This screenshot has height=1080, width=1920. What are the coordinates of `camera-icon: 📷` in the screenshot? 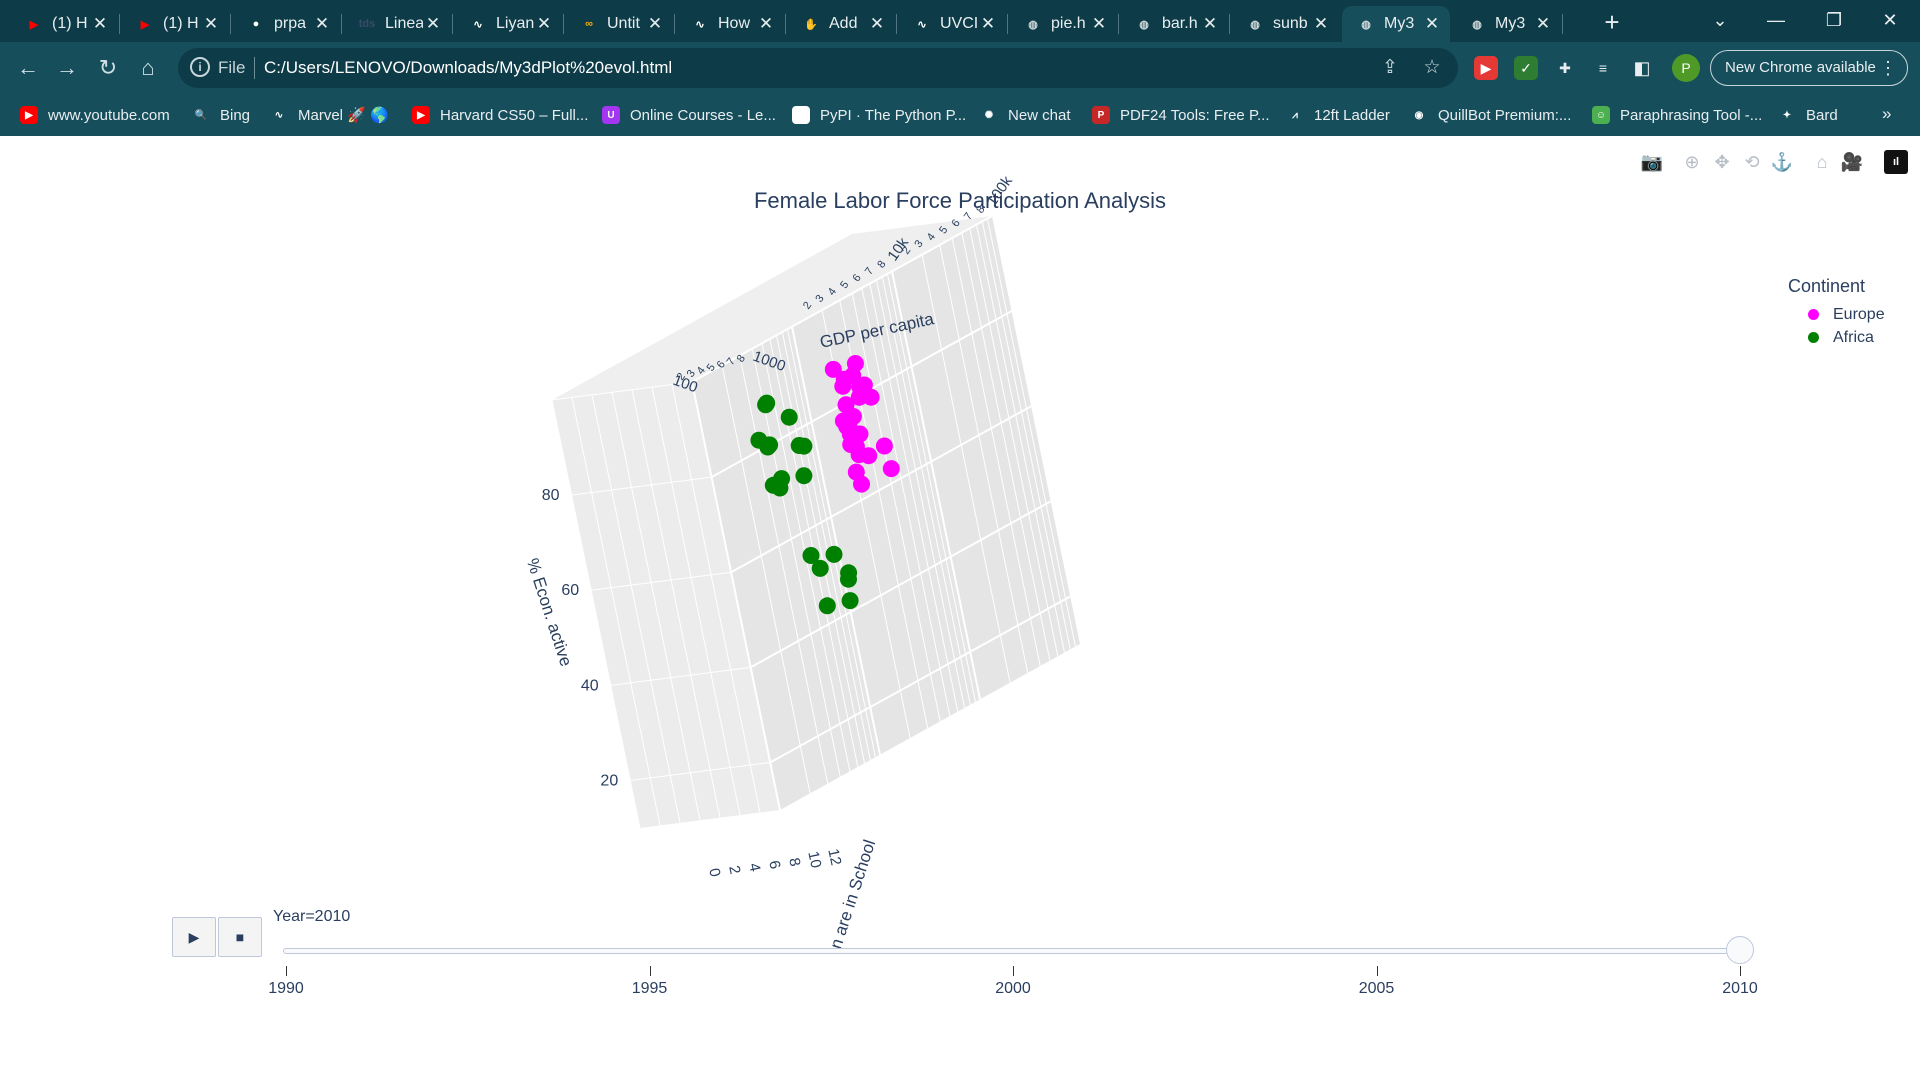 It's located at (1652, 162).